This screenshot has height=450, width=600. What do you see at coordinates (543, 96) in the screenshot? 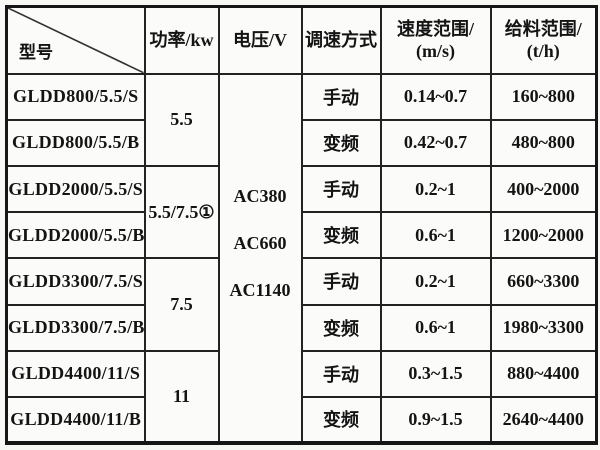
I see `feed-range-cell: 160~800` at bounding box center [543, 96].